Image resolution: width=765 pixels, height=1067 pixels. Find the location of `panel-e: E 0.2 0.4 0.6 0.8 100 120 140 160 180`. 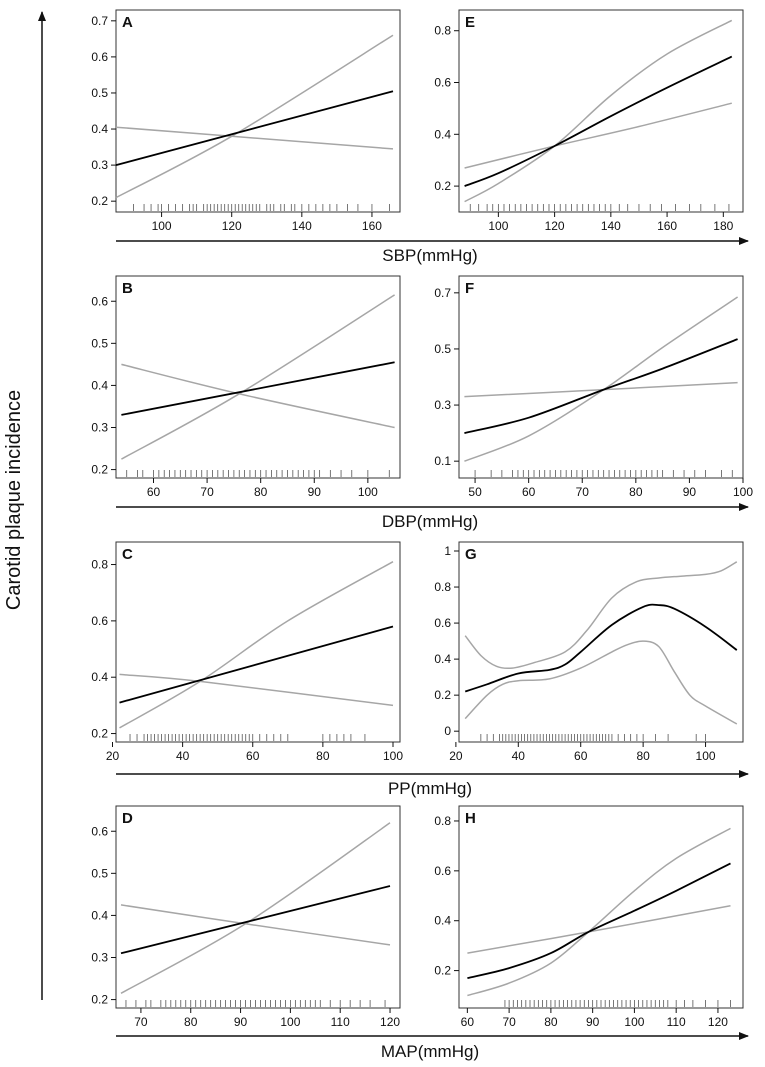

panel-e: E 0.2 0.4 0.6 0.8 100 120 140 160 180 is located at coordinates (589, 121).